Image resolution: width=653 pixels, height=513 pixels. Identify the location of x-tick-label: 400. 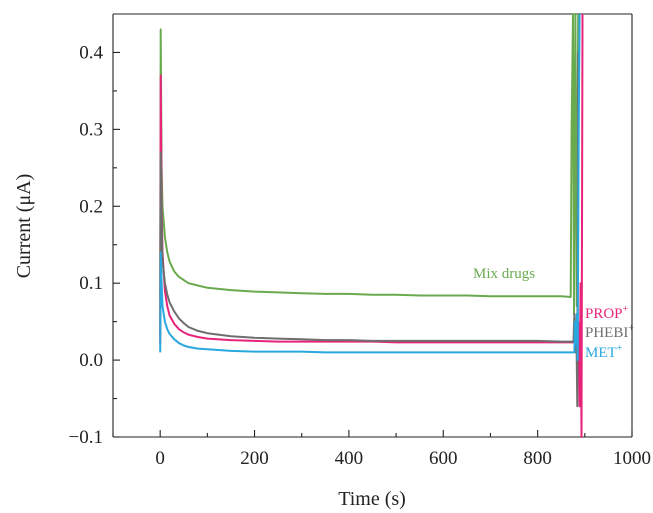
(349, 458).